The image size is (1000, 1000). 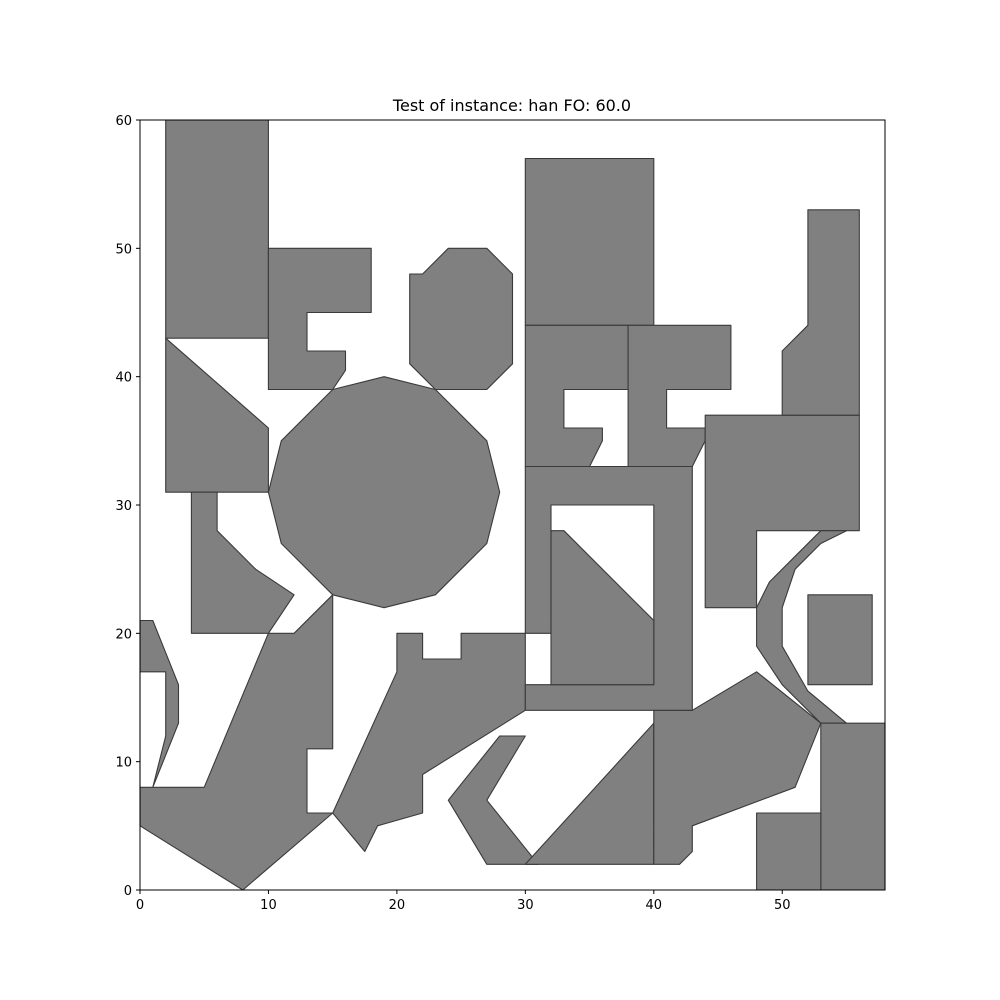 What do you see at coordinates (128, 891) in the screenshot?
I see `y-tick-label: 0` at bounding box center [128, 891].